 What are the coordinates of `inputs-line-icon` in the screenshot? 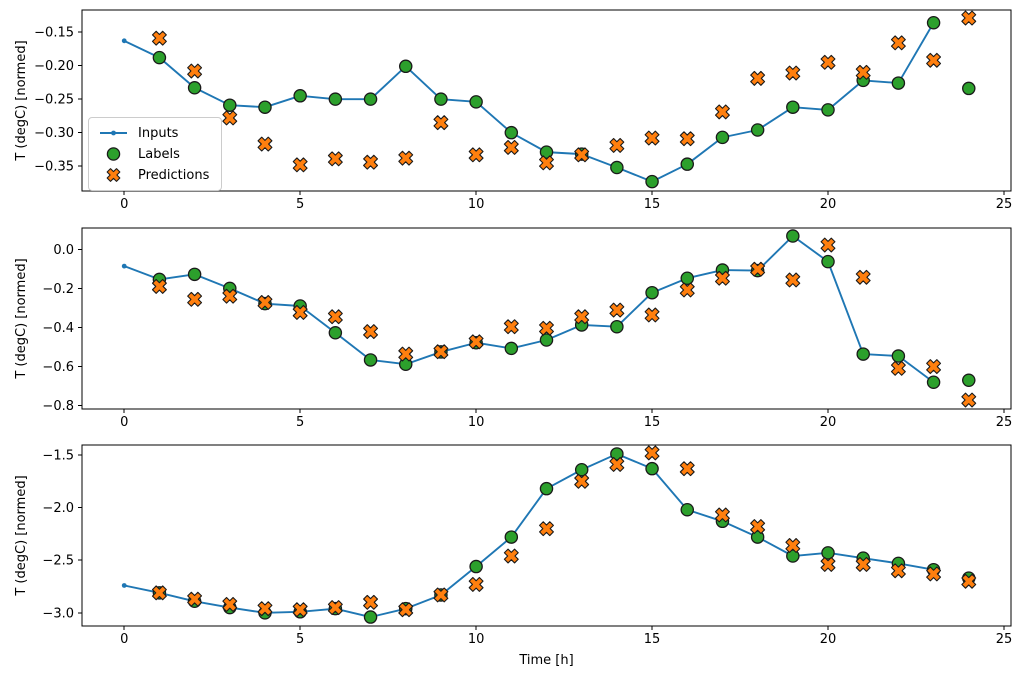 It's located at (113, 133).